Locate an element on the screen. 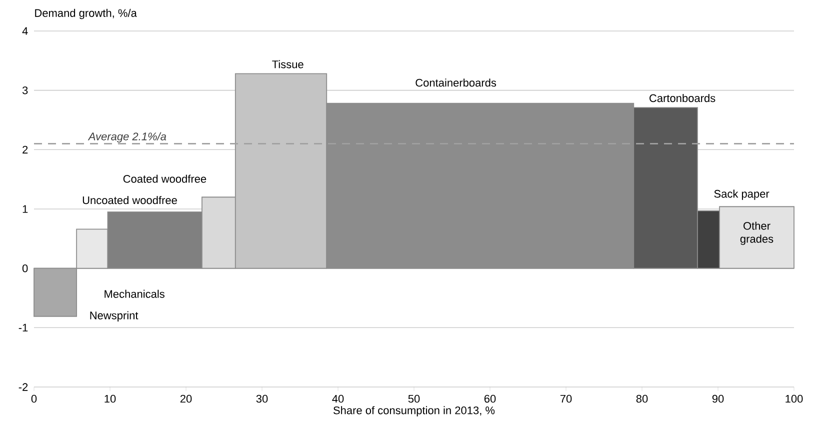 This screenshot has width=818, height=435. ref-line-label: Average 2.1%/a is located at coordinates (127, 137).